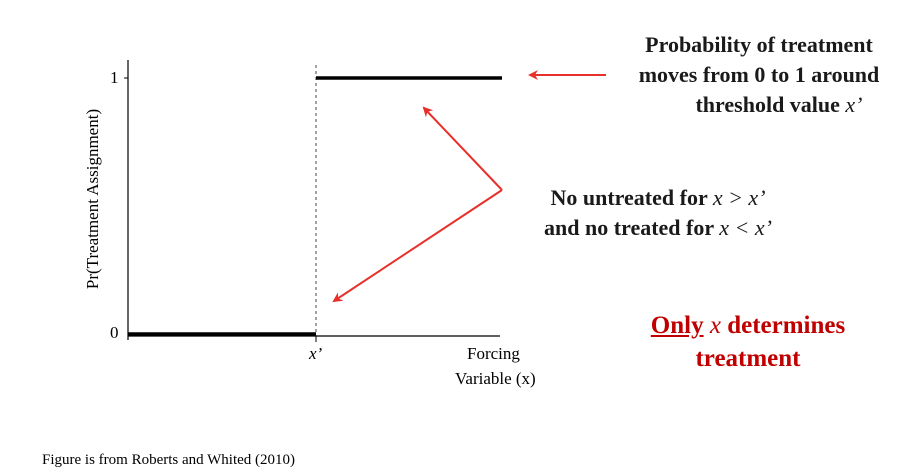  What do you see at coordinates (748, 358) in the screenshot?
I see `callout-only-x-line2: treatment` at bounding box center [748, 358].